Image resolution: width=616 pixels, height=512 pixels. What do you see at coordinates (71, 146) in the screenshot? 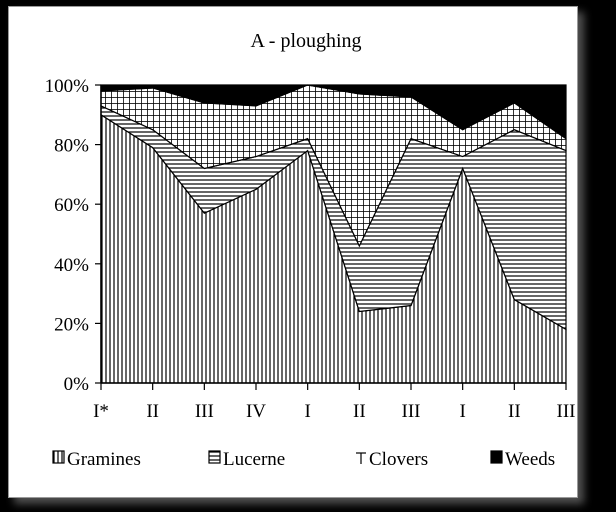
I see `y-tick-label: 80%` at bounding box center [71, 146].